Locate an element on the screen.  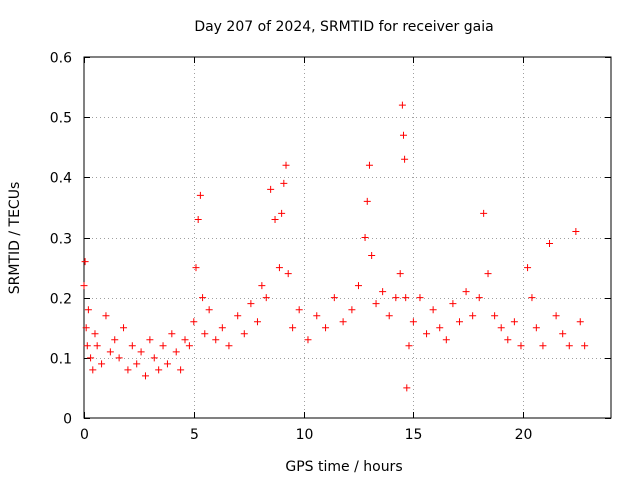
x-tick-labels: 0 5 10 15 20 is located at coordinates (306, 435).